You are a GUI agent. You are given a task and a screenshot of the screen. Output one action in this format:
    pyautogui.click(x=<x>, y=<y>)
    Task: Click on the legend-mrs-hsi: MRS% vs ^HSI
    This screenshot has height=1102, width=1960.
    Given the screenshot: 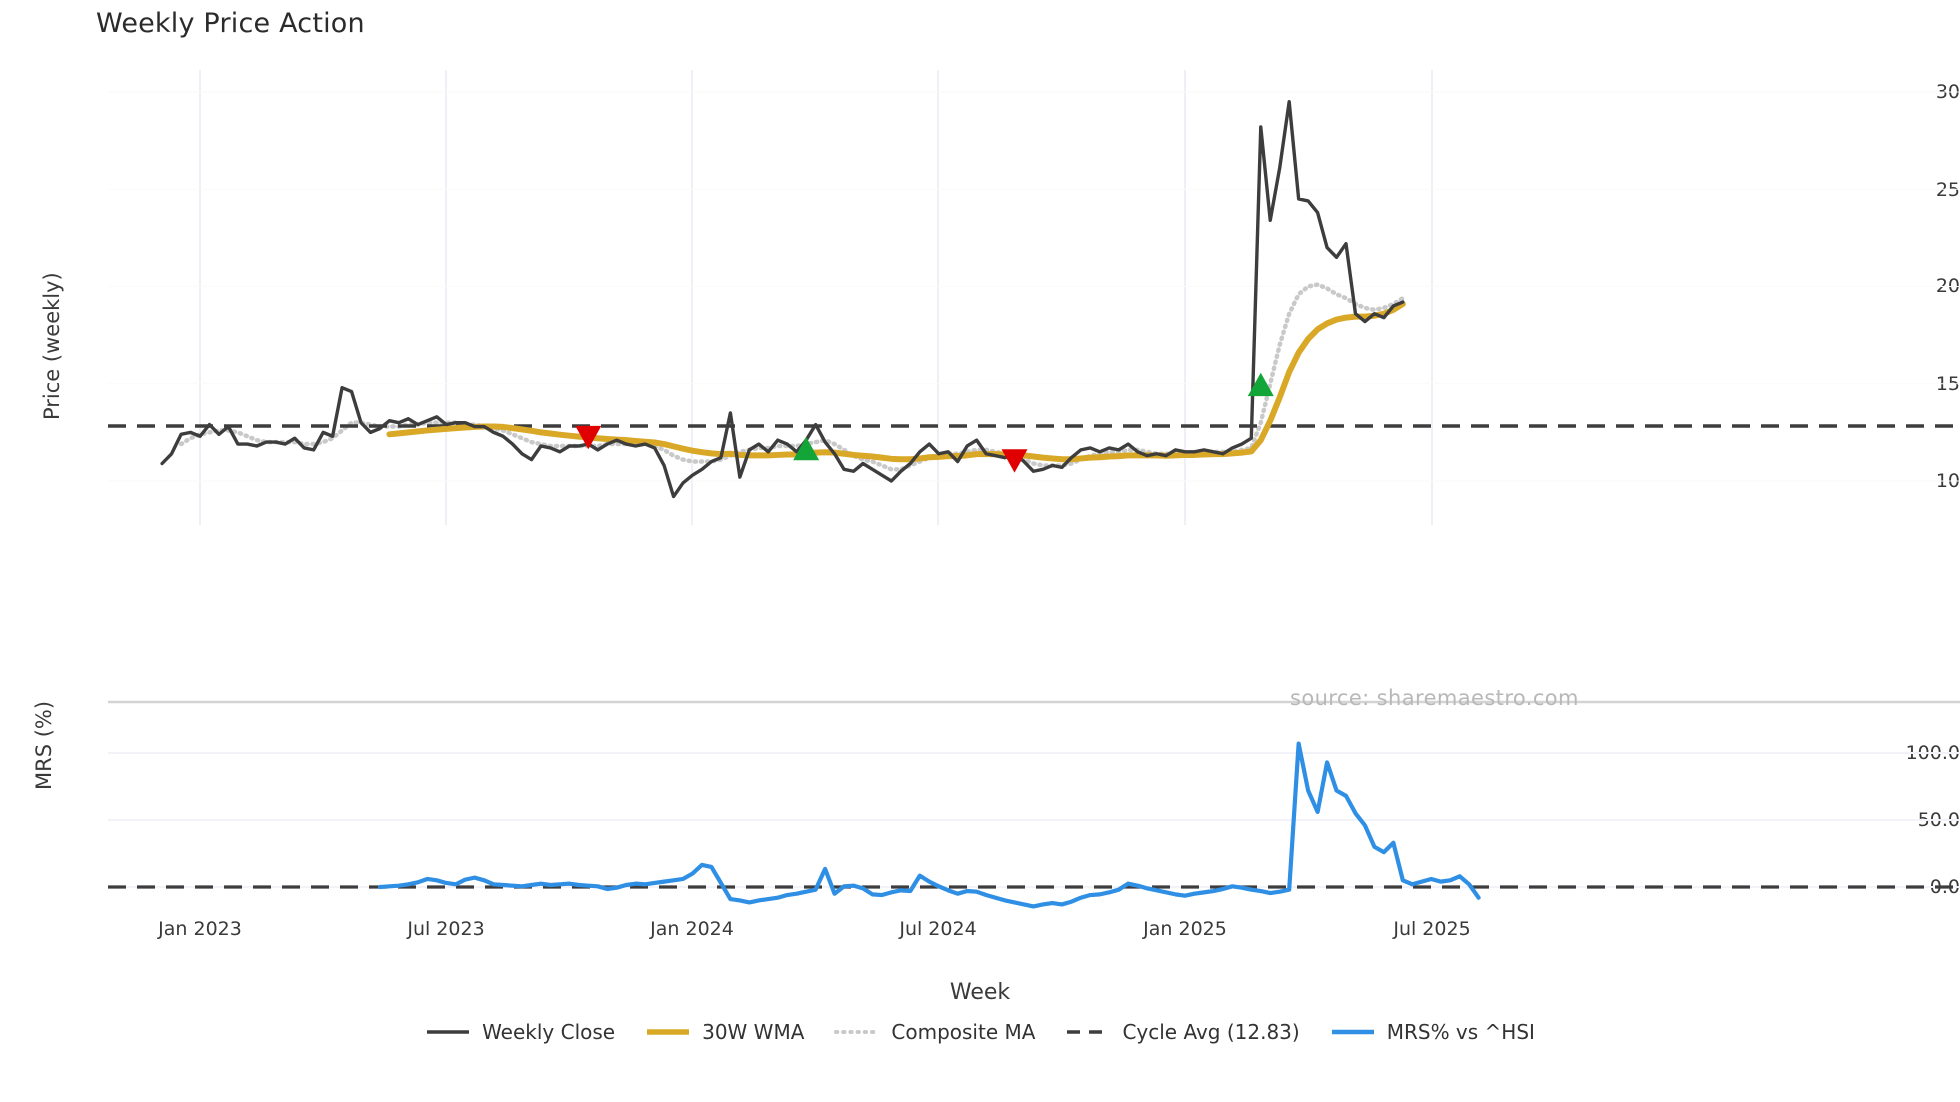 What is the action you would take?
    pyautogui.click(x=1432, y=1032)
    